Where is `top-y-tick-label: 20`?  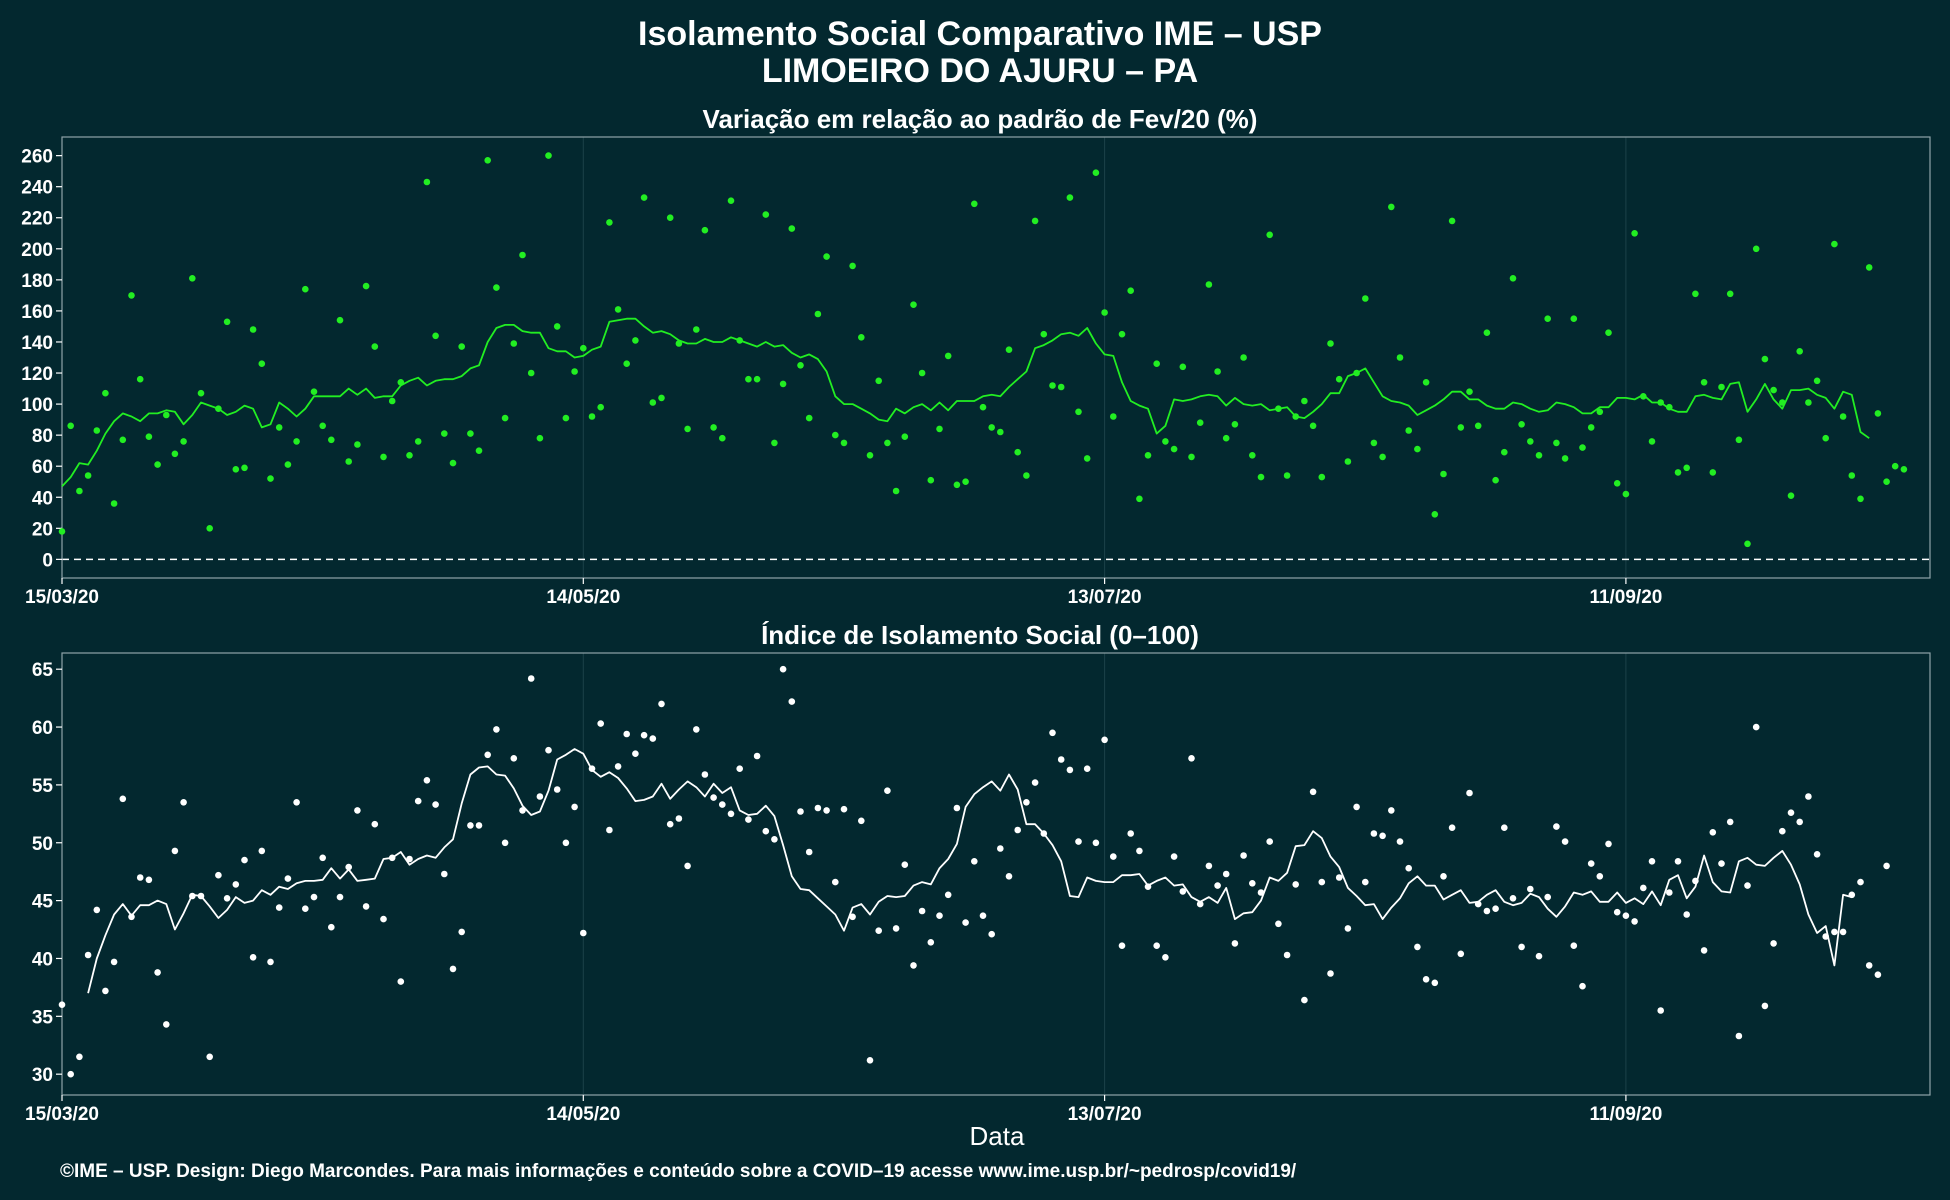
top-y-tick-label: 20 is located at coordinates (42, 529).